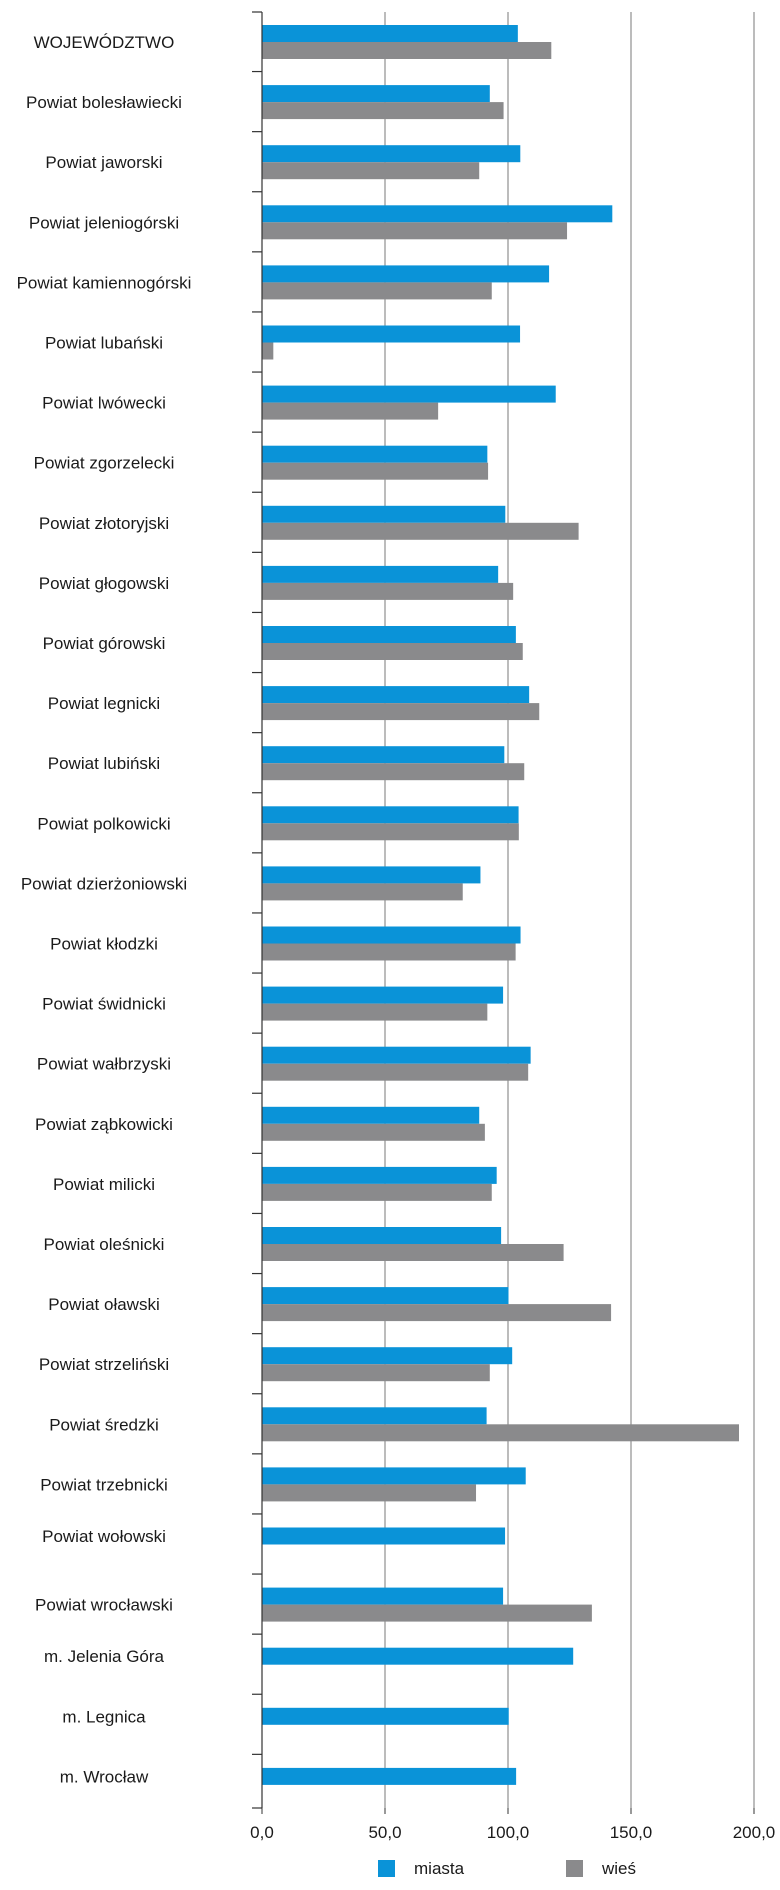  Describe the element at coordinates (104, 1484) in the screenshot. I see `category-label: Powiat trzebnicki` at that location.